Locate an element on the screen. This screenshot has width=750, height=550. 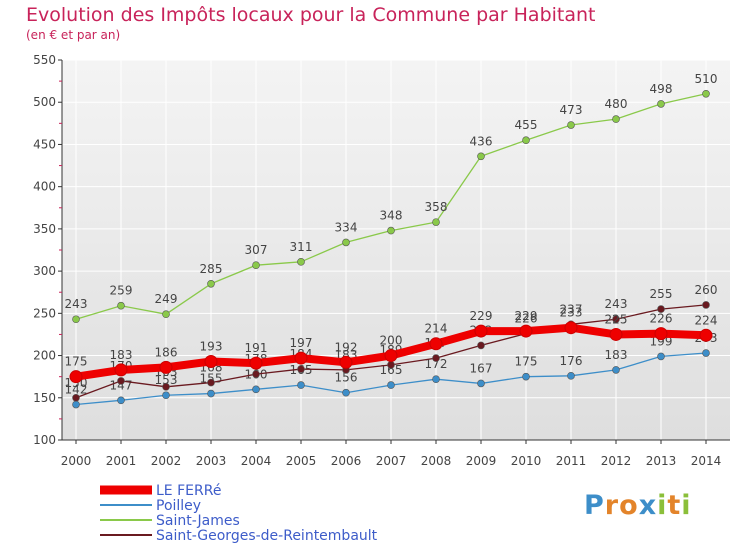
data-label: 436 is located at coordinates (481, 141).